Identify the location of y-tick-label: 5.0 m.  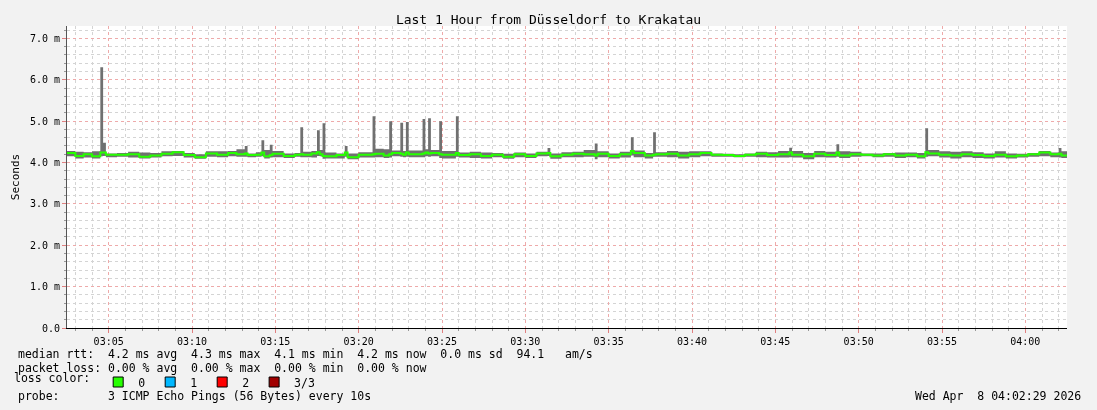
(44, 121).